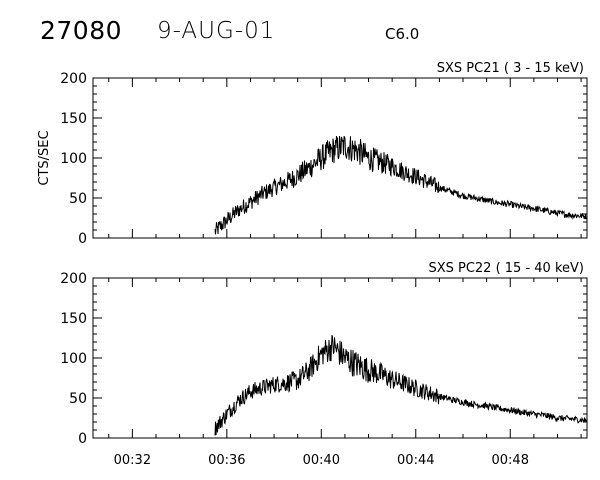 The height and width of the screenshot is (480, 600). I want to click on x-tick-label: 00:48, so click(510, 460).